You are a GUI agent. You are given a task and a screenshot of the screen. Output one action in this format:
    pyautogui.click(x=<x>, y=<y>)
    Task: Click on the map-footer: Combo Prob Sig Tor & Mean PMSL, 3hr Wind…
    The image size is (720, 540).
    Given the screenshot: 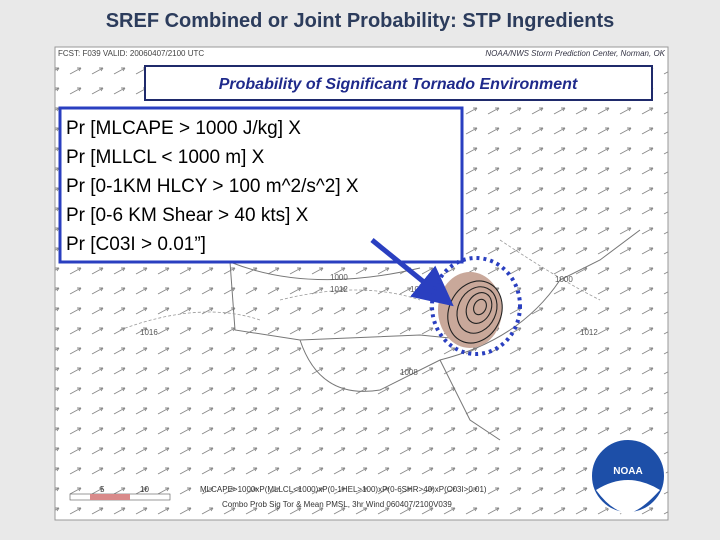 What is the action you would take?
    pyautogui.click(x=337, y=504)
    